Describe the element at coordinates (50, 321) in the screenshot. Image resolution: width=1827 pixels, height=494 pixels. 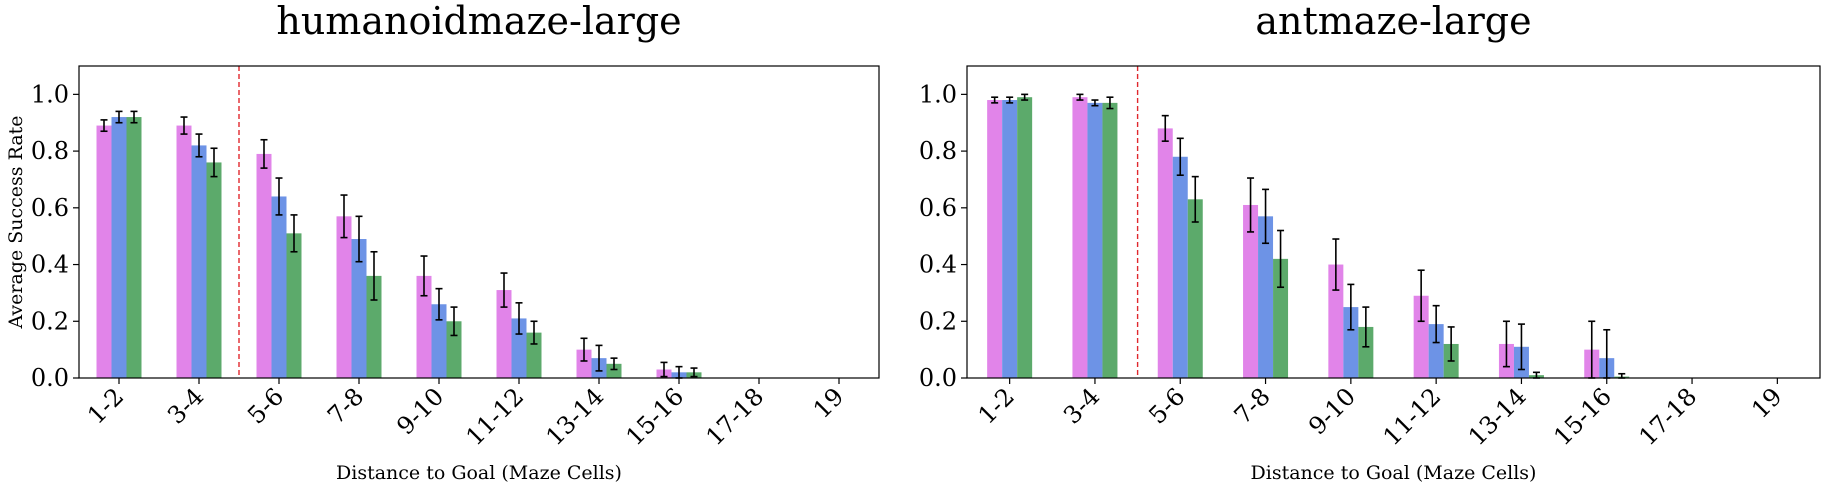
I see `y-tick-label: 0.2` at that location.